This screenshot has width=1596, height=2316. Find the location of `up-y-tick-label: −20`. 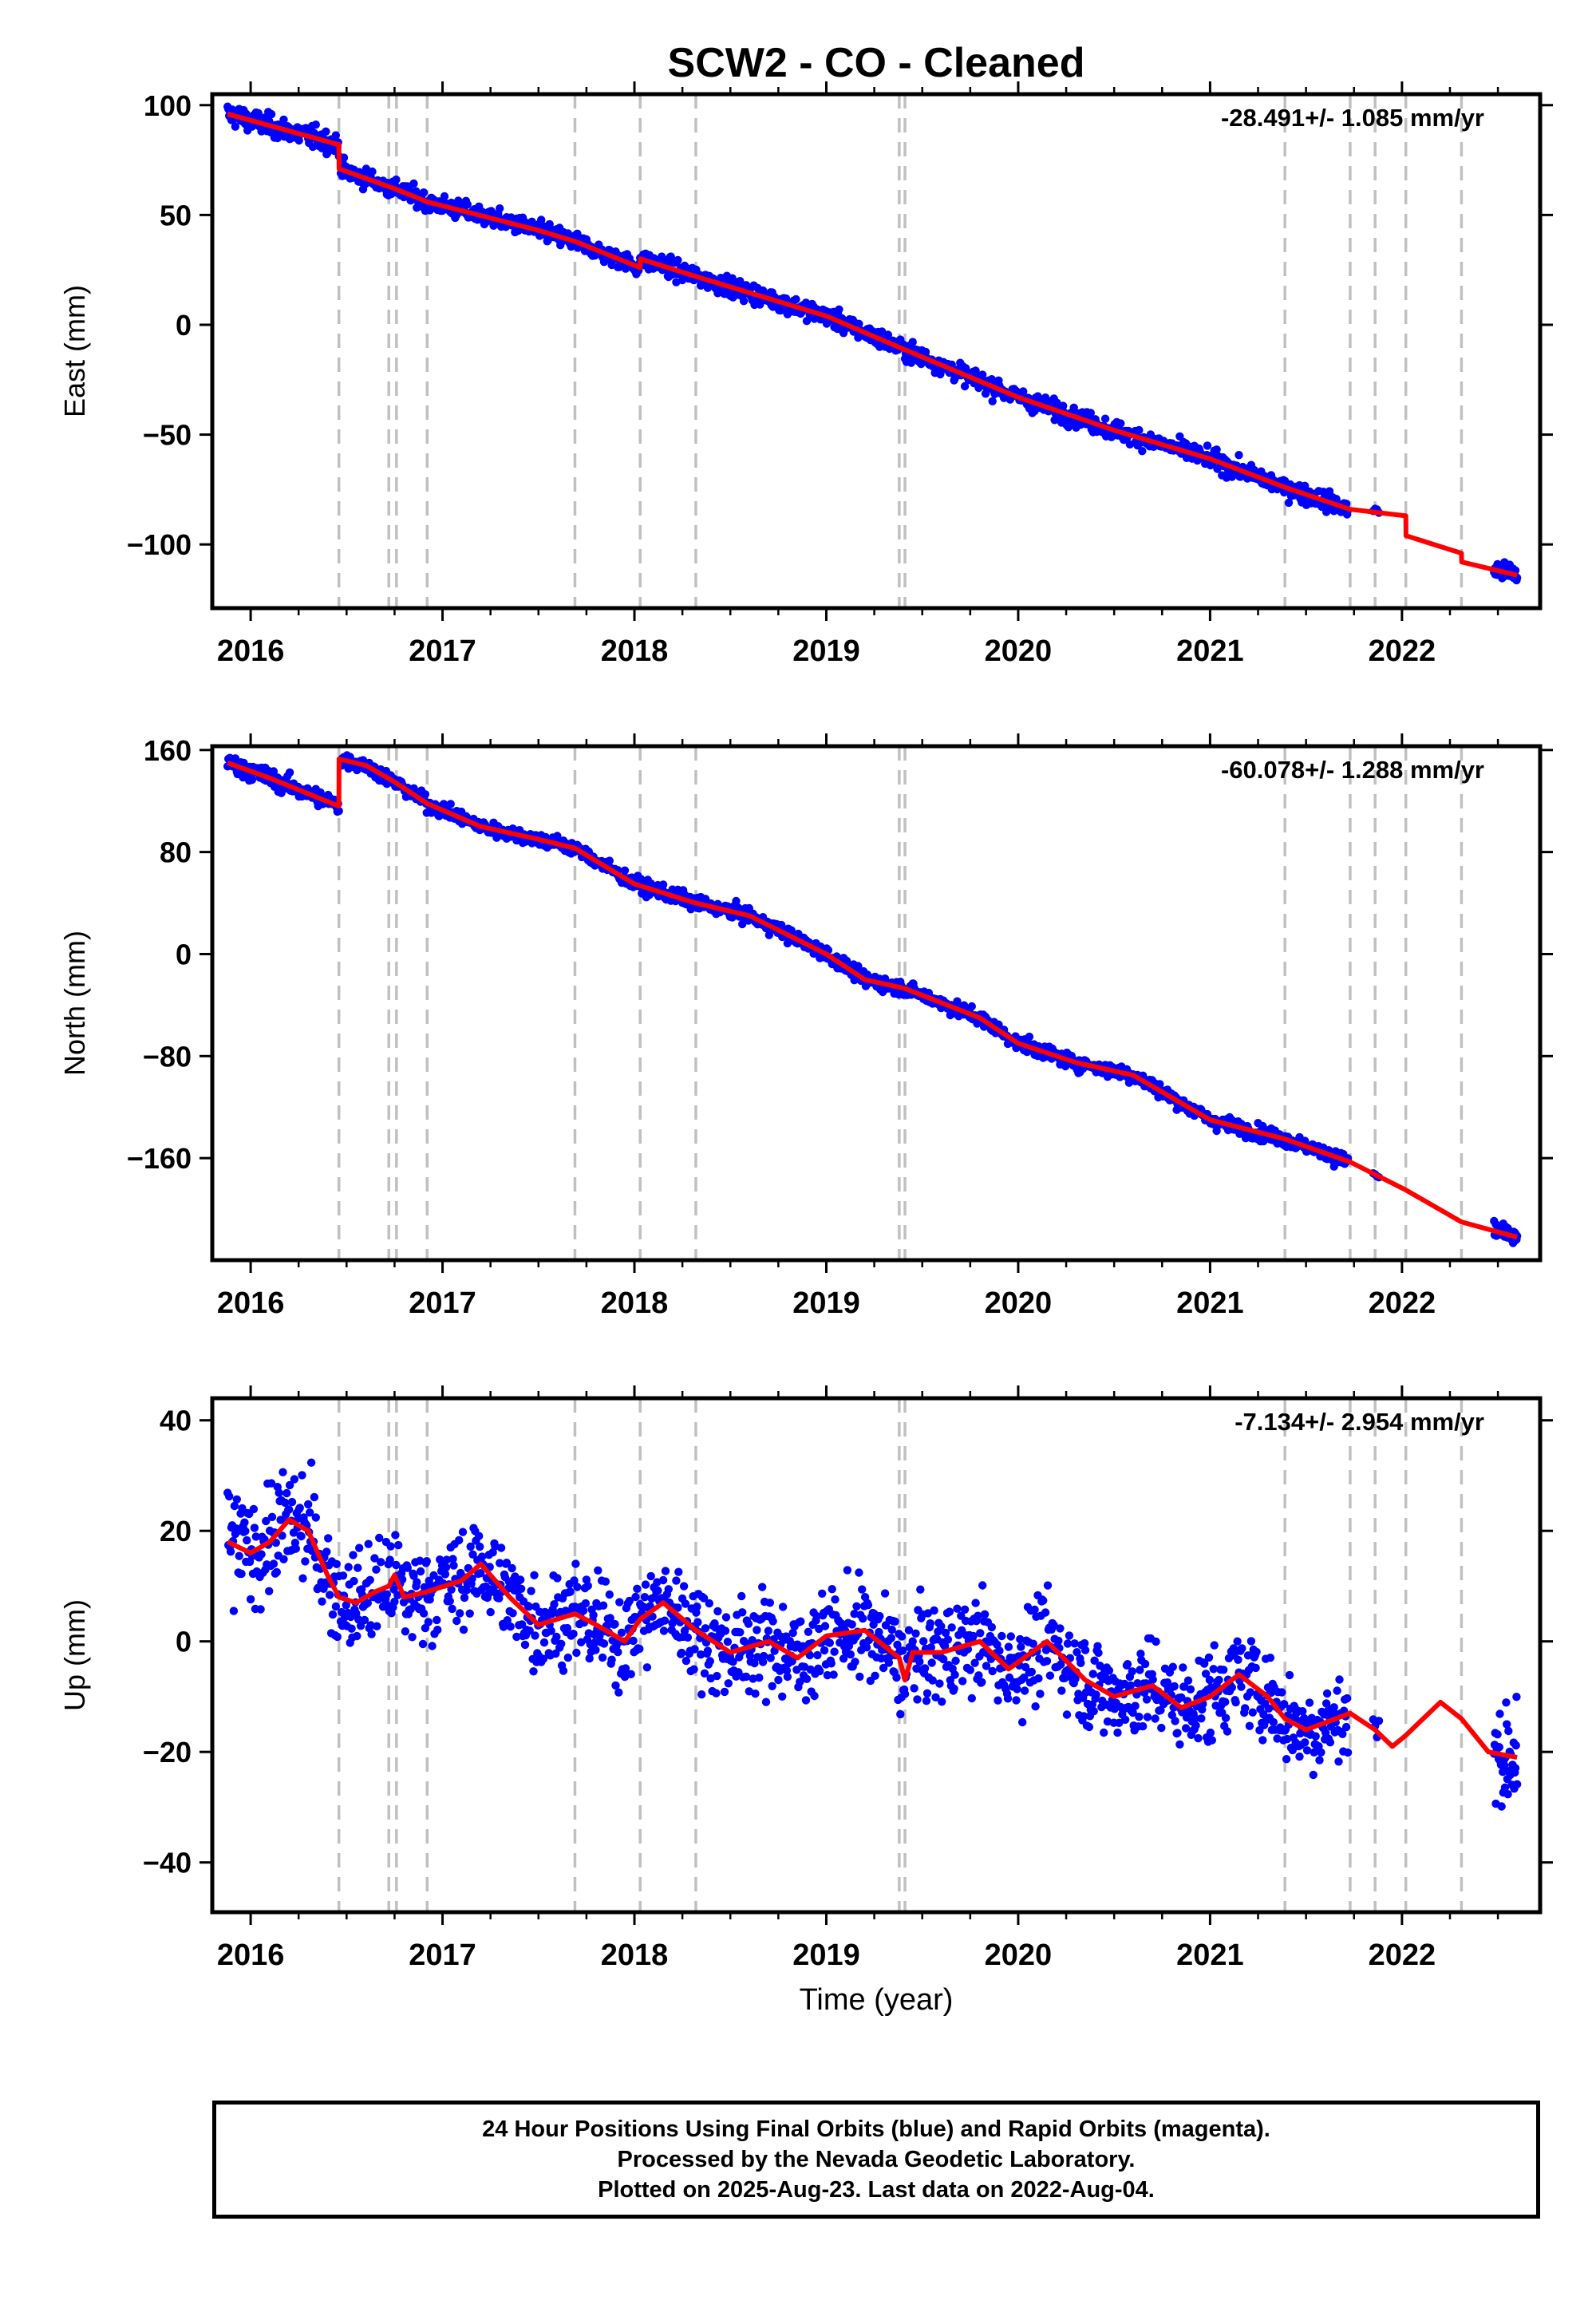

up-y-tick-label: −20 is located at coordinates (167, 1752).